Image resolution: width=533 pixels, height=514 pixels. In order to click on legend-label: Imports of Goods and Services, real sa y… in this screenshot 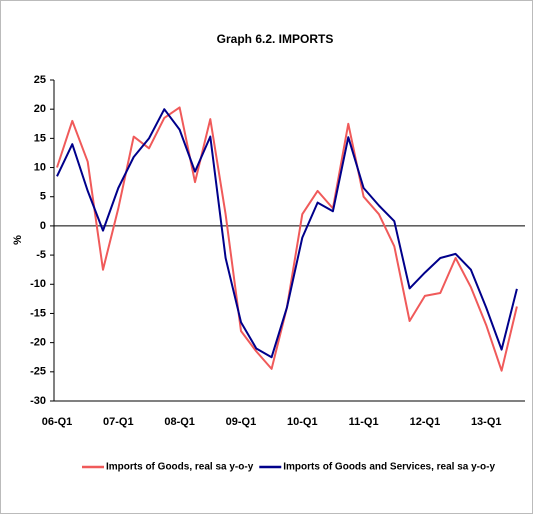, I will do `click(389, 467)`.